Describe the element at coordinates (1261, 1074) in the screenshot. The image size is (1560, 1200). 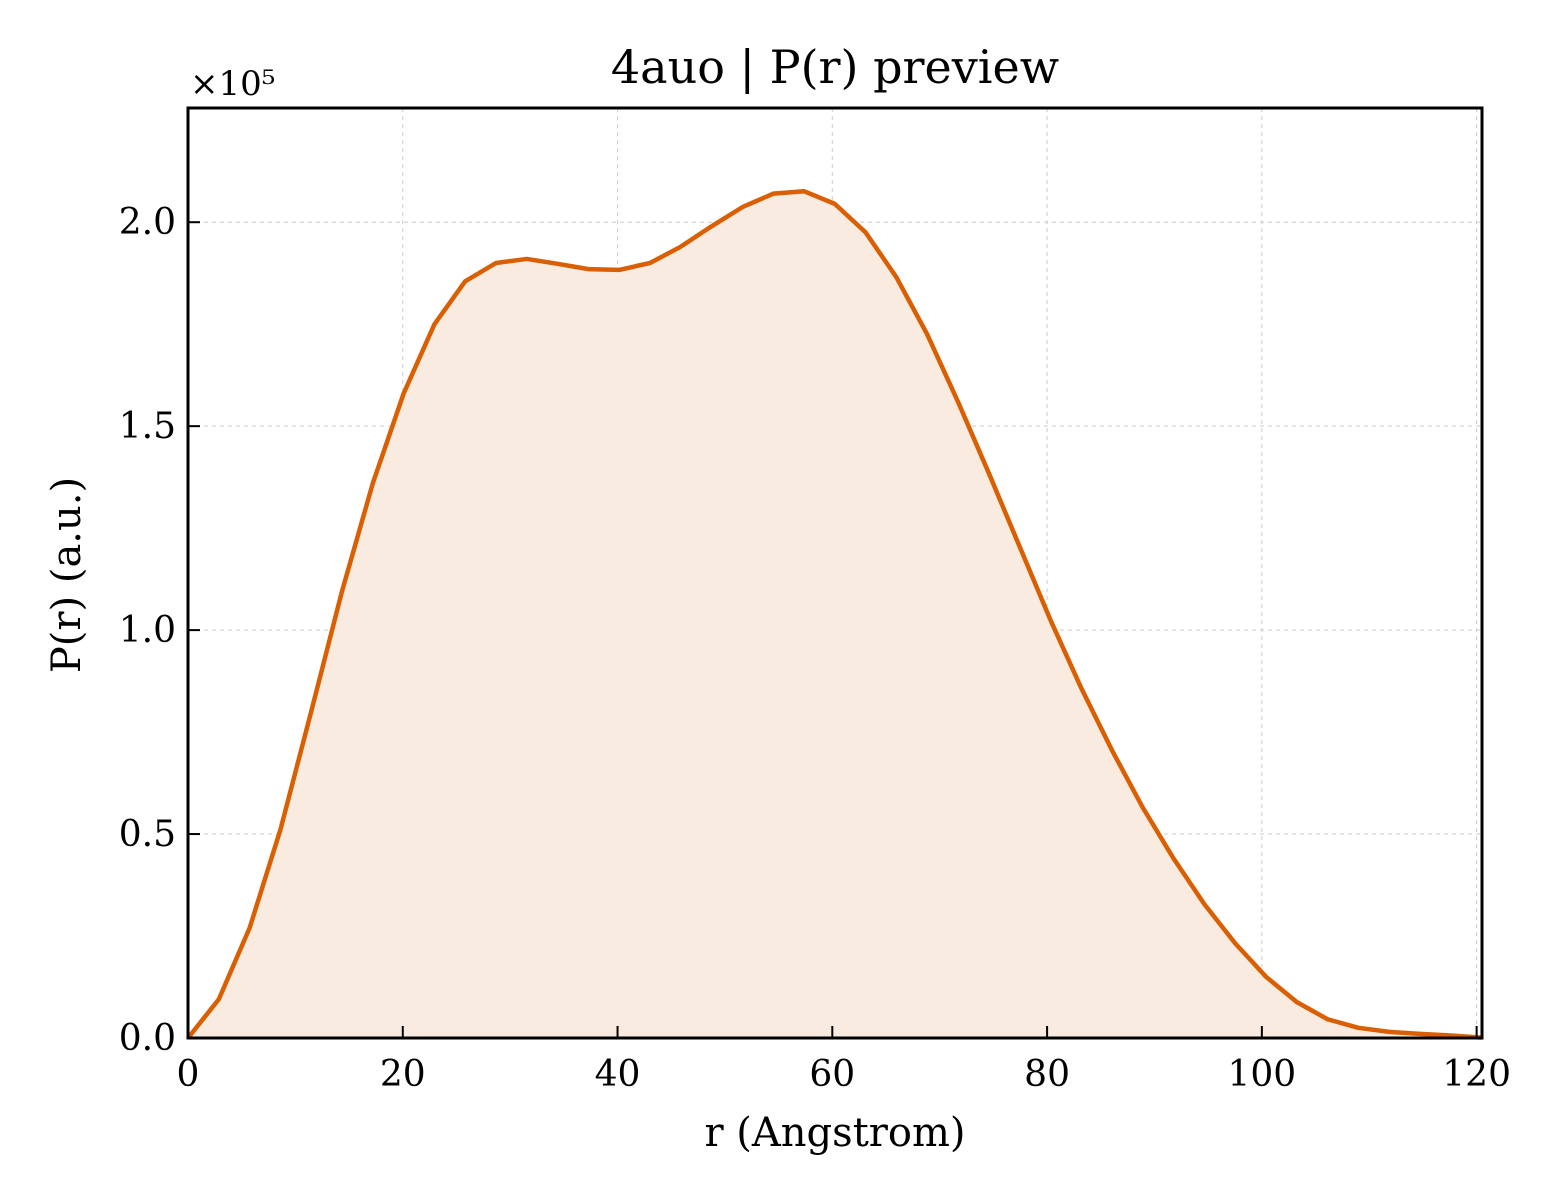
I see `x-tick-label: 100` at that location.